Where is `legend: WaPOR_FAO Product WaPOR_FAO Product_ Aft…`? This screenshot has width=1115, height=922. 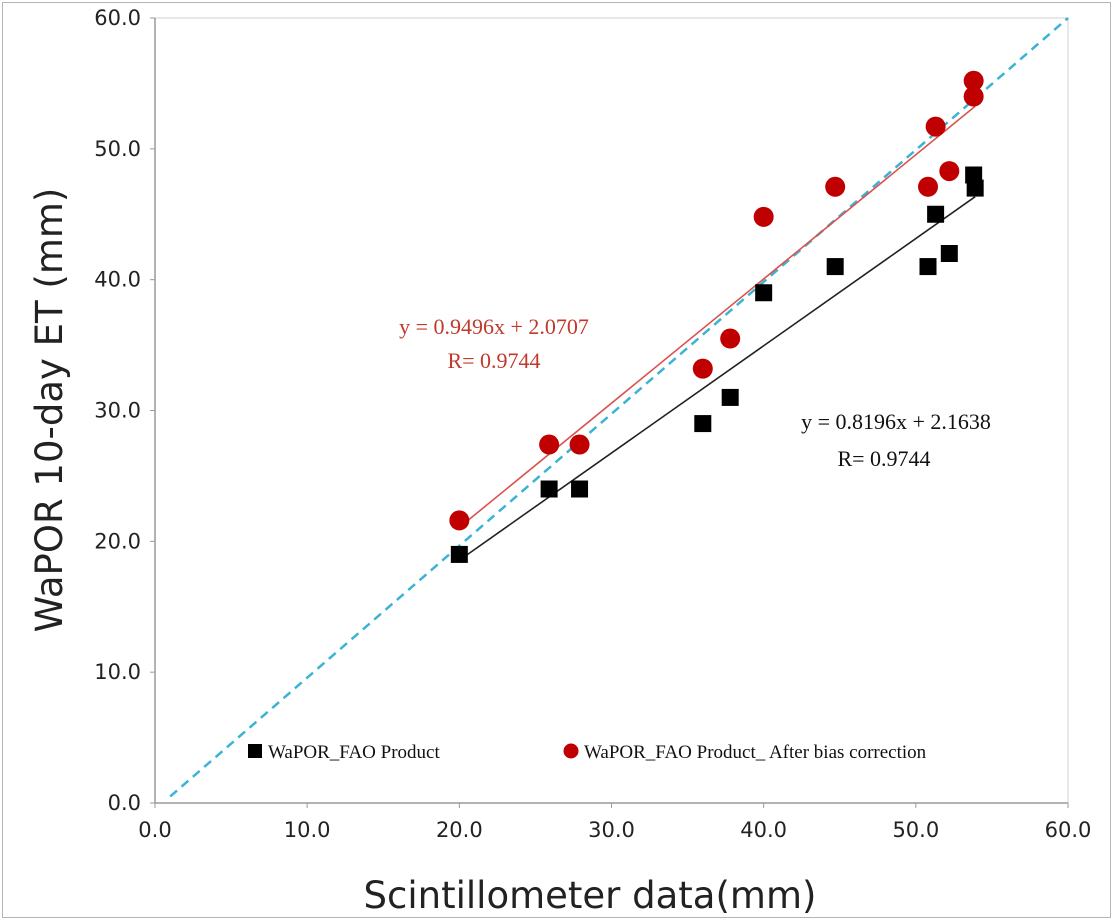 legend: WaPOR_FAO Product WaPOR_FAO Product_ Aft… is located at coordinates (587, 752).